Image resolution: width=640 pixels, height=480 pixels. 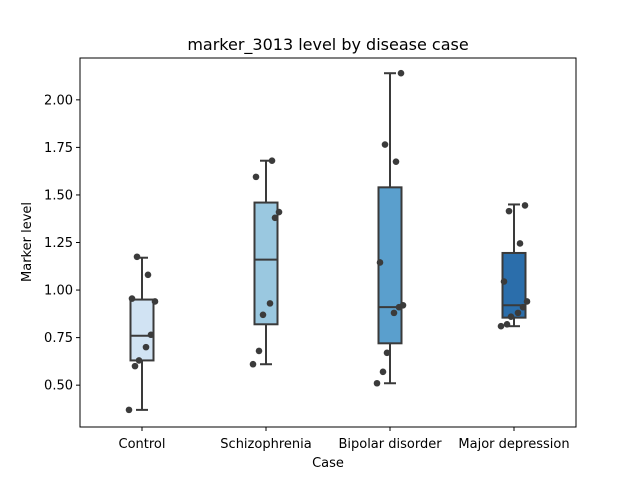 I want to click on y-tick-label: 0.75, so click(x=58, y=338).